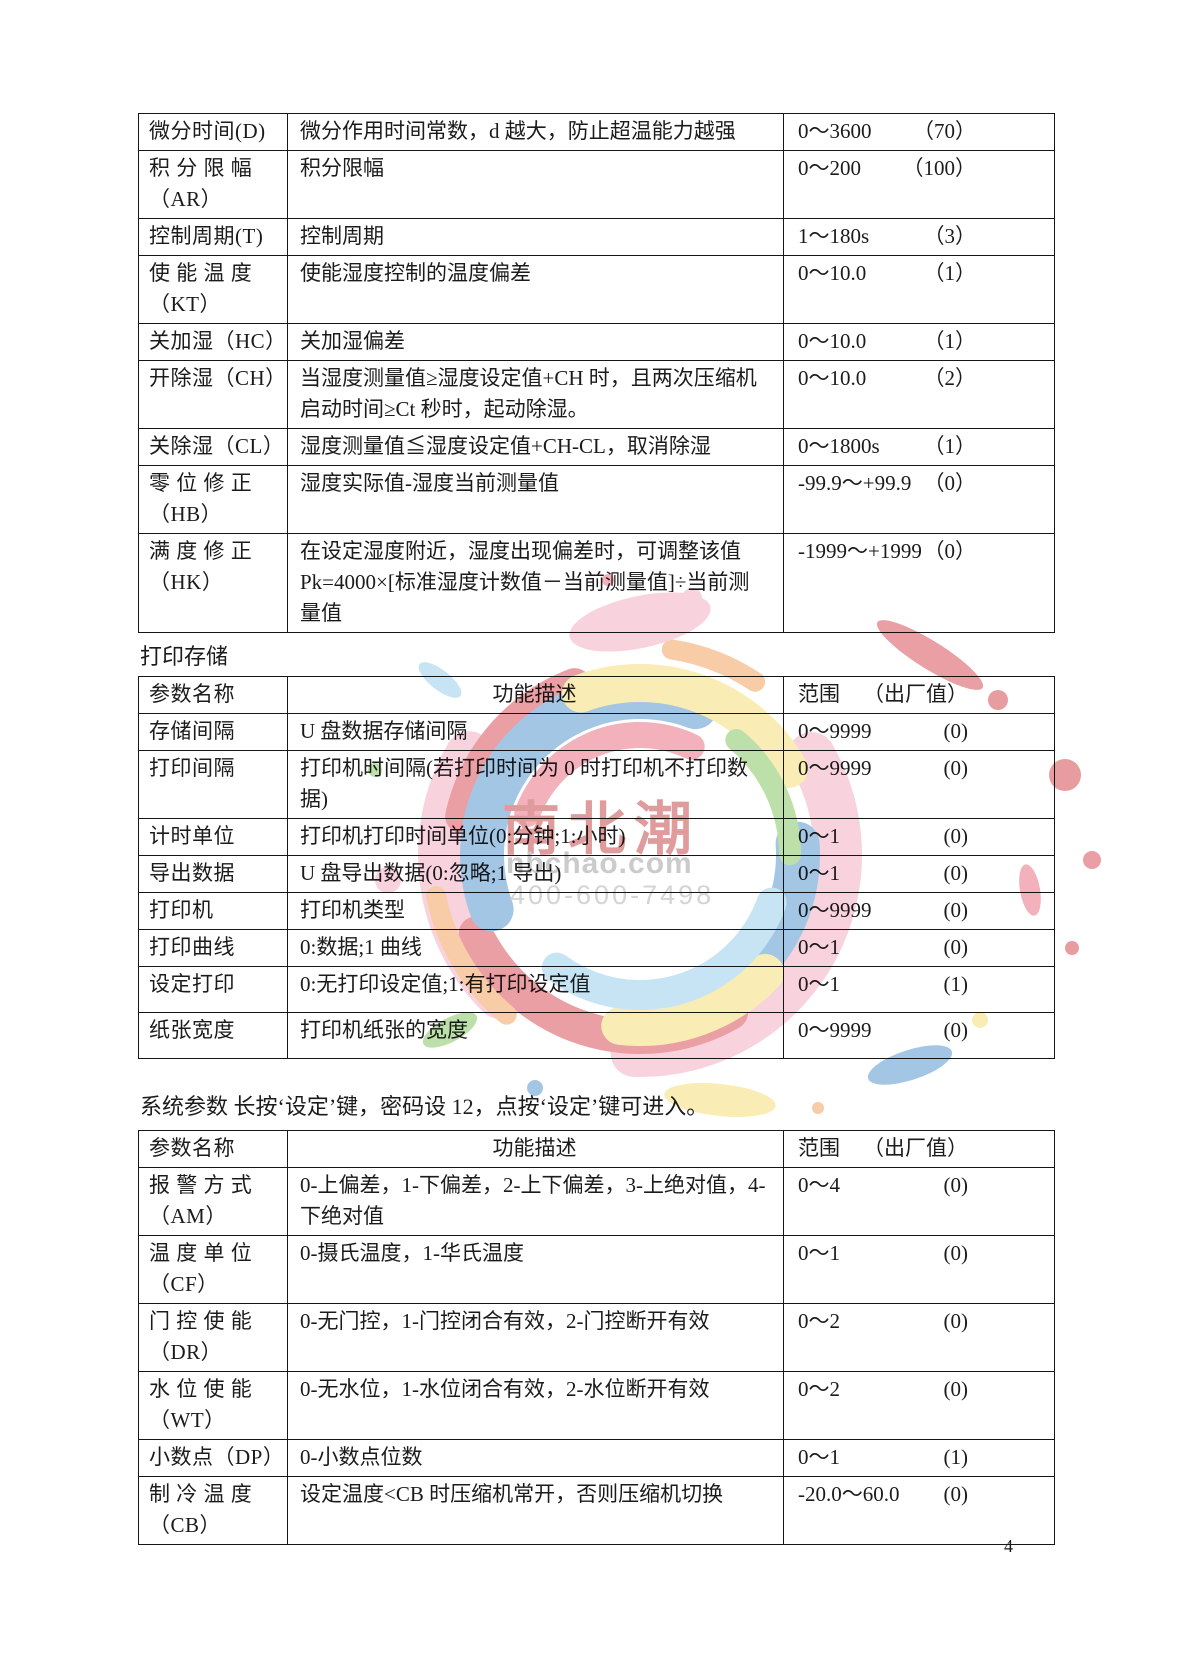  What do you see at coordinates (1008, 1546) in the screenshot?
I see `page-number: 4` at bounding box center [1008, 1546].